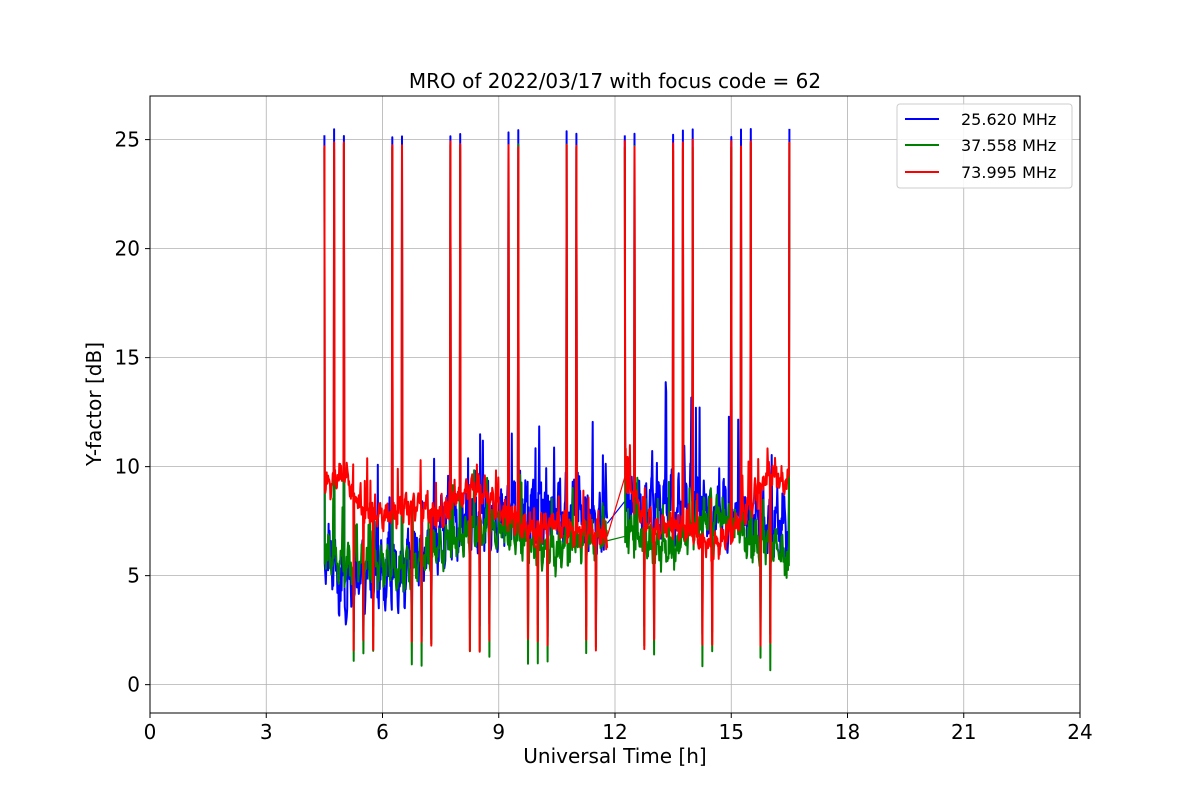 The width and height of the screenshot is (1200, 800). I want to click on legend-label-37mhz: 37.558 MHz, so click(1008, 145).